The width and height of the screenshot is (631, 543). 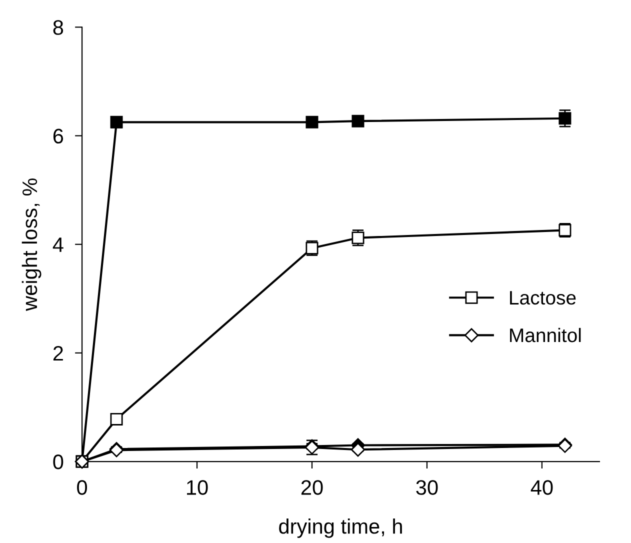 What do you see at coordinates (197, 487) in the screenshot?
I see `x-tick-label: 10` at bounding box center [197, 487].